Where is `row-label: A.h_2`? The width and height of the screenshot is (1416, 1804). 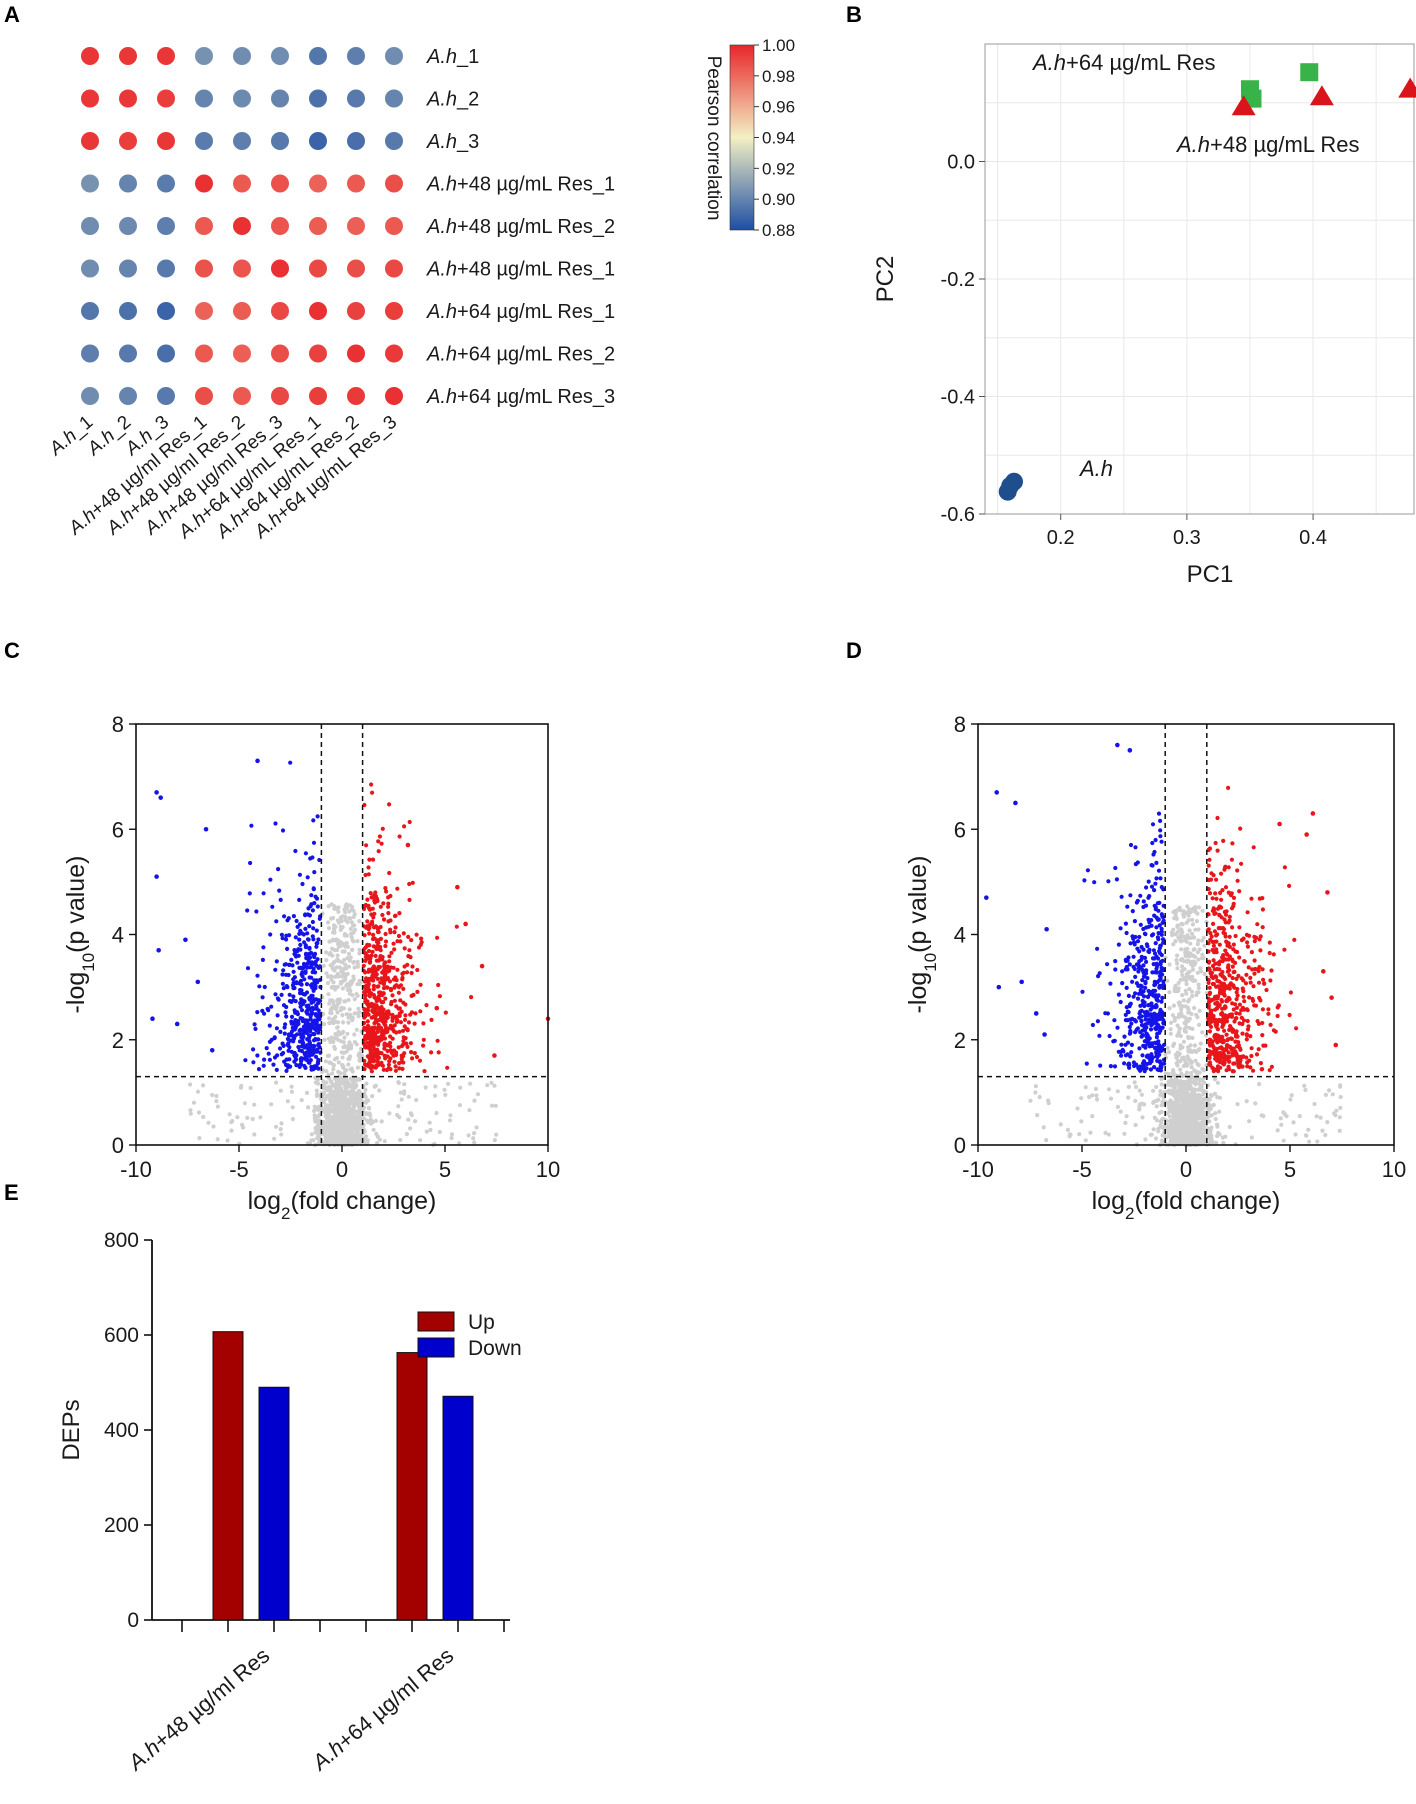
row-label: A.h_2 is located at coordinates (452, 100).